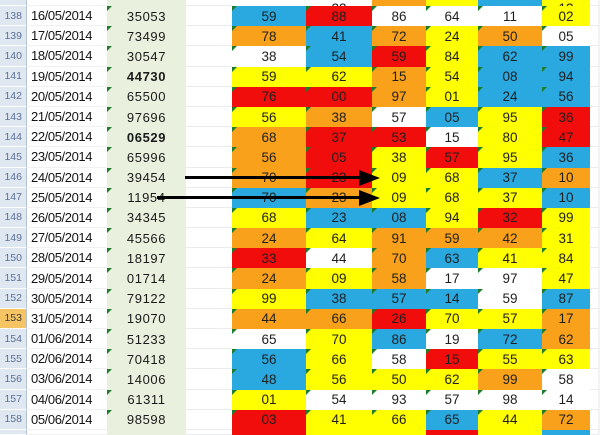  Describe the element at coordinates (13, 3) in the screenshot. I see `row-header` at that location.